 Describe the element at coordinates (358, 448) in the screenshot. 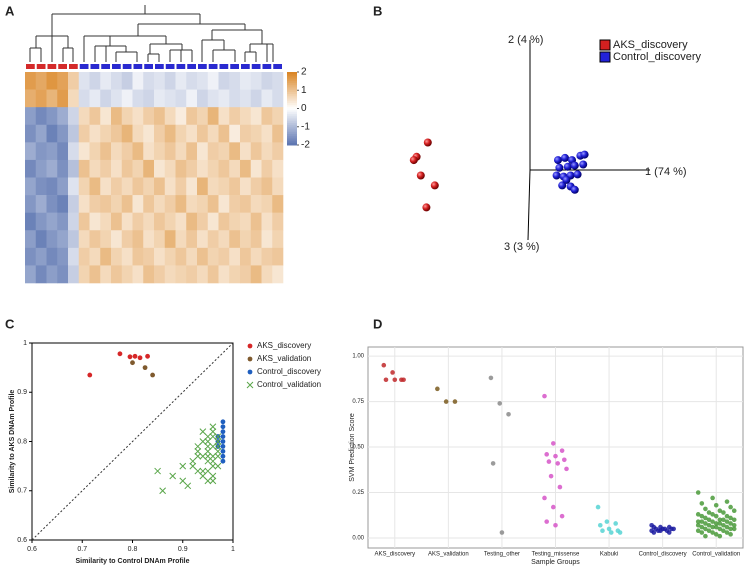

I see `y-tick-label: 0.50` at that location.